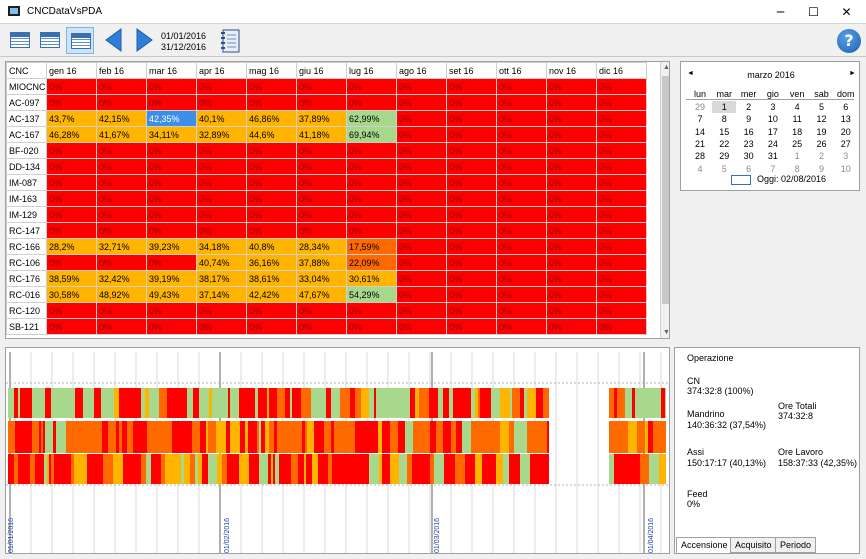 Image resolution: width=866 pixels, height=559 pixels. Describe the element at coordinates (171, 70) in the screenshot. I see `column-header-month: mar 16` at that location.